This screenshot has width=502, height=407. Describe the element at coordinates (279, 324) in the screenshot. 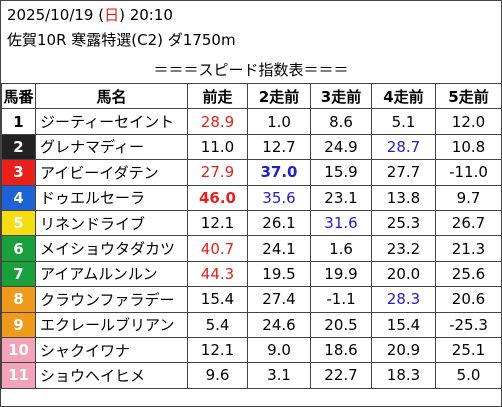

I see `speed-index-cell: 24.6` at that location.